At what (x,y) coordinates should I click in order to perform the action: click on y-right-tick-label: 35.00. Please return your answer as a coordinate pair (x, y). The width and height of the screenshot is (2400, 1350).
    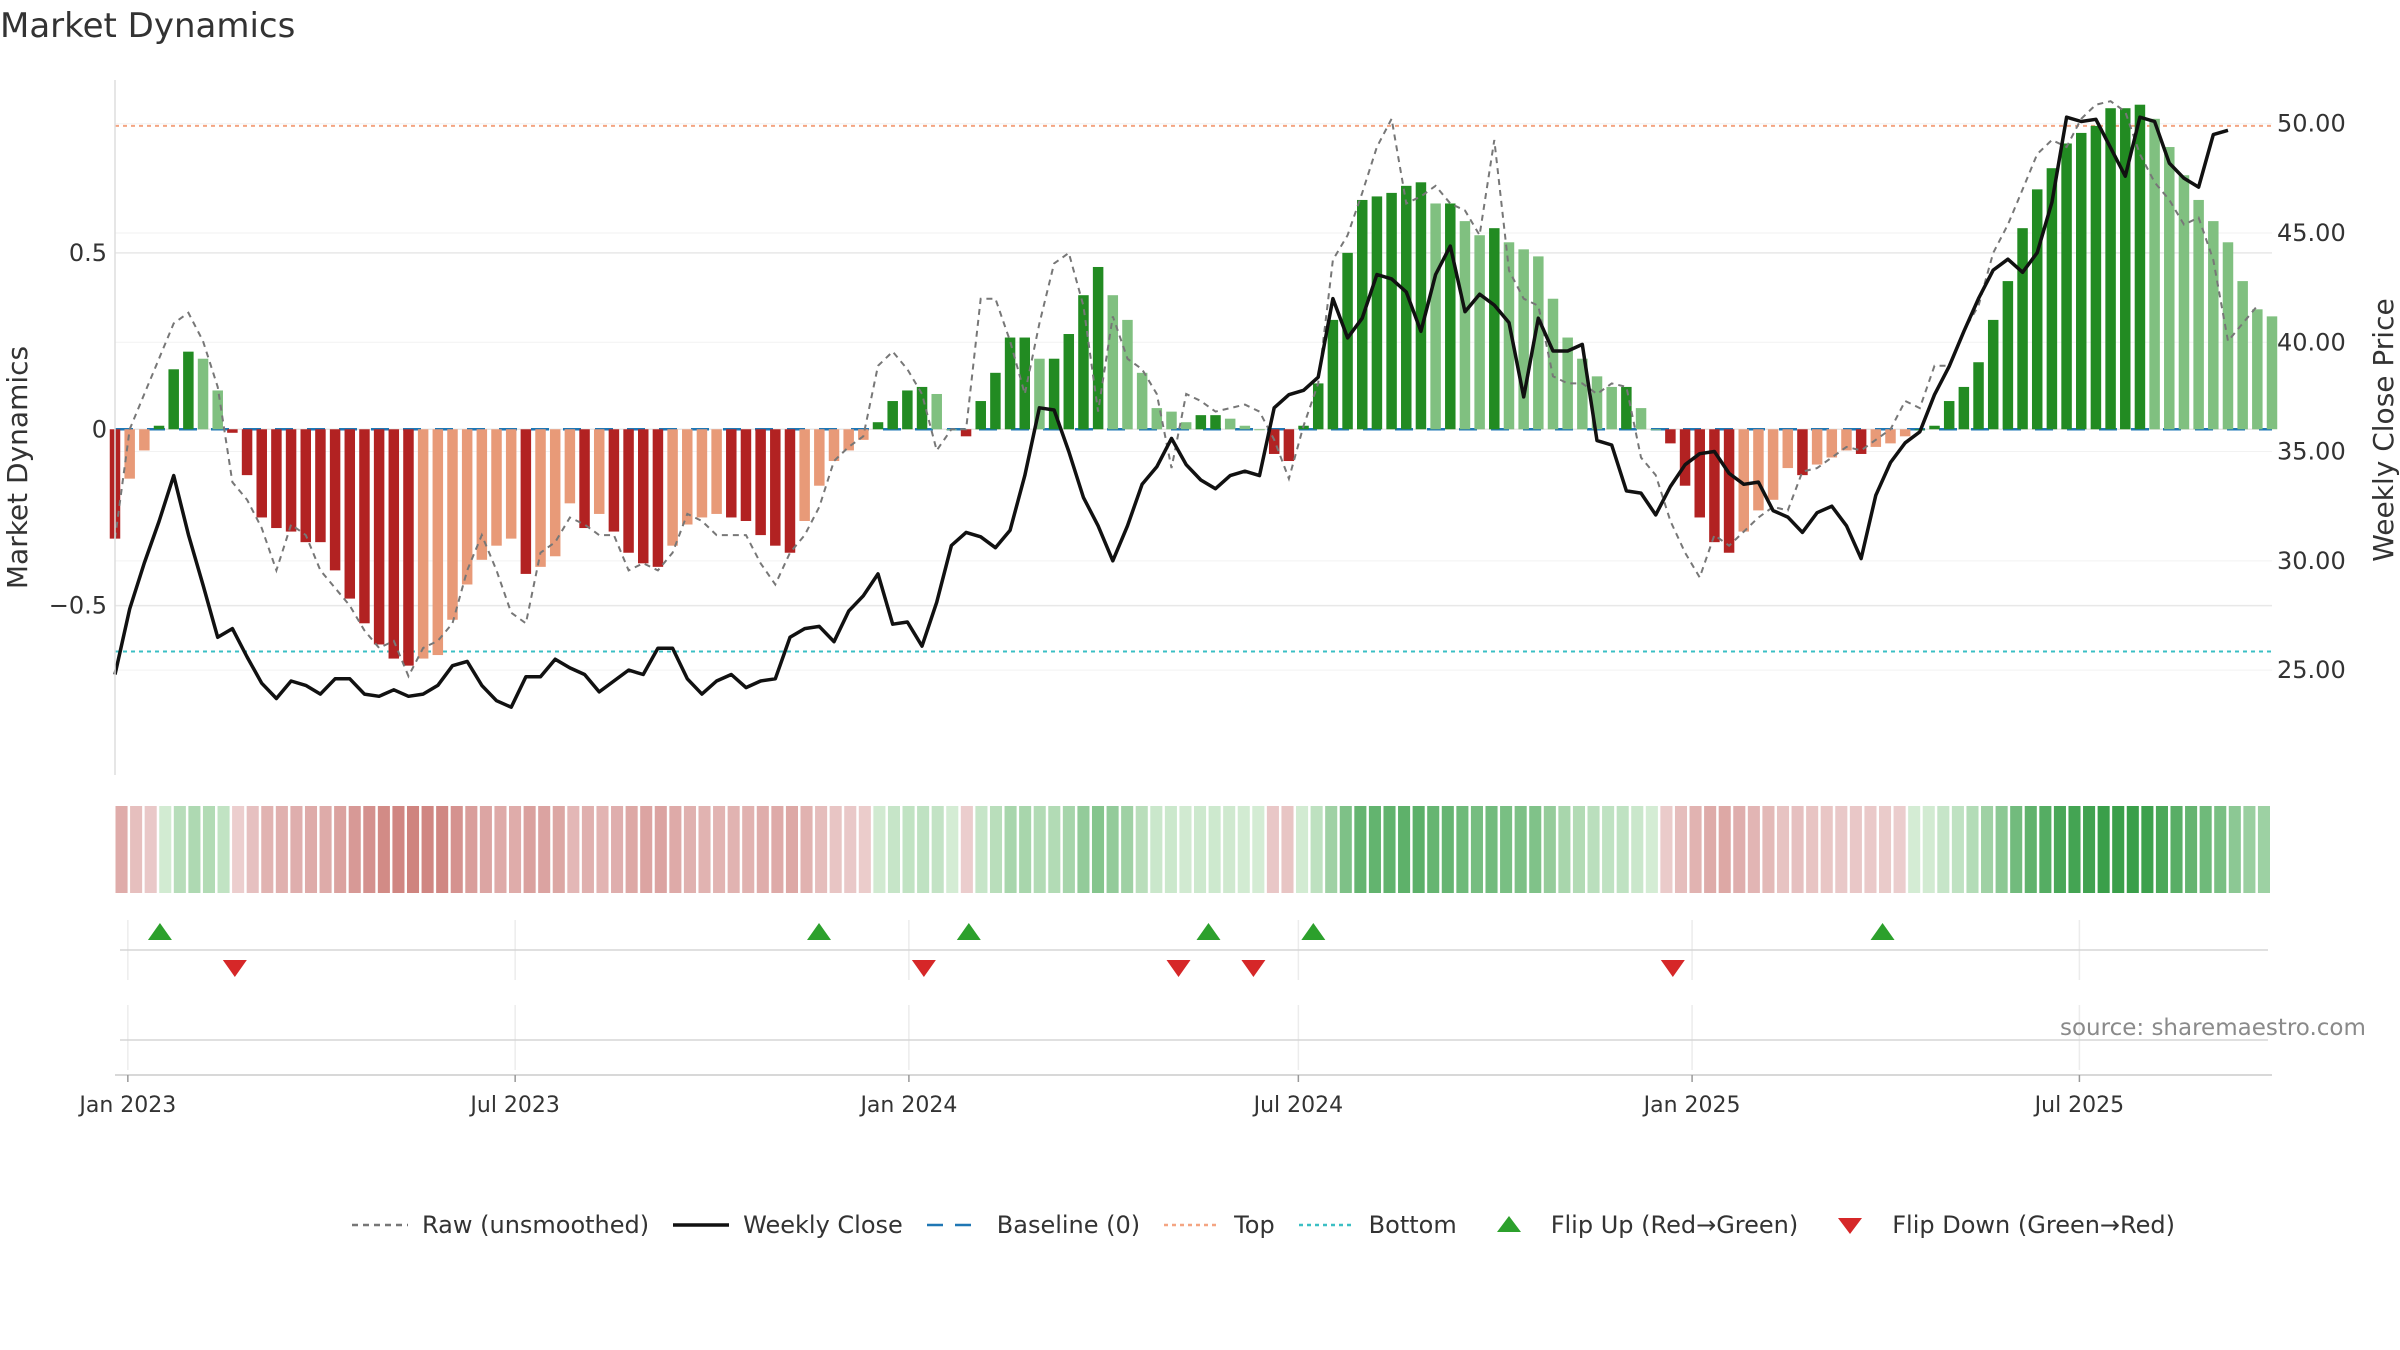
    Looking at the image, I should click on (2311, 452).